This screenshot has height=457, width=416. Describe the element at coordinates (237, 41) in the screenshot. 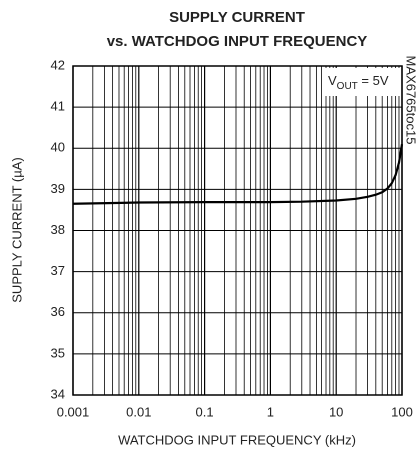

I see `chart-subtitle: vs. WATCHDOG INPUT FREQUENCY` at that location.